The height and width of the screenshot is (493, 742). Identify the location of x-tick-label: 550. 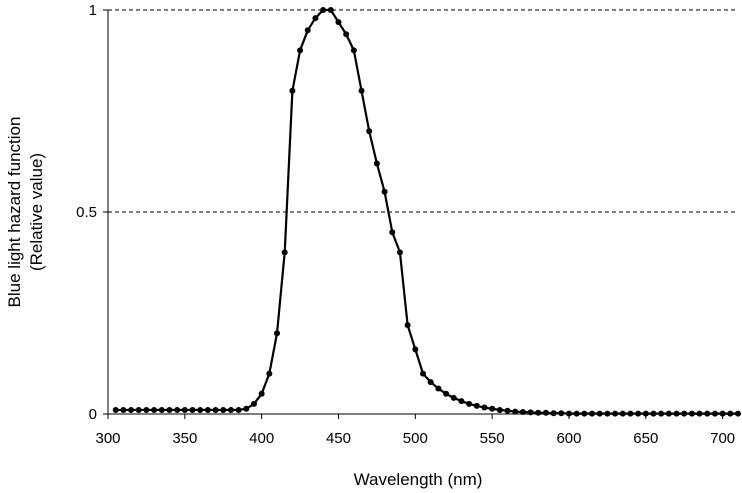
(492, 438).